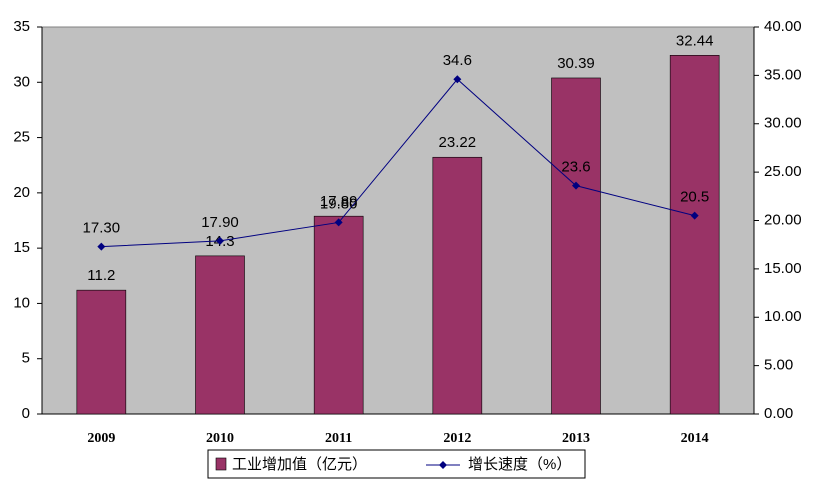  I want to click on legend, so click(396, 464).